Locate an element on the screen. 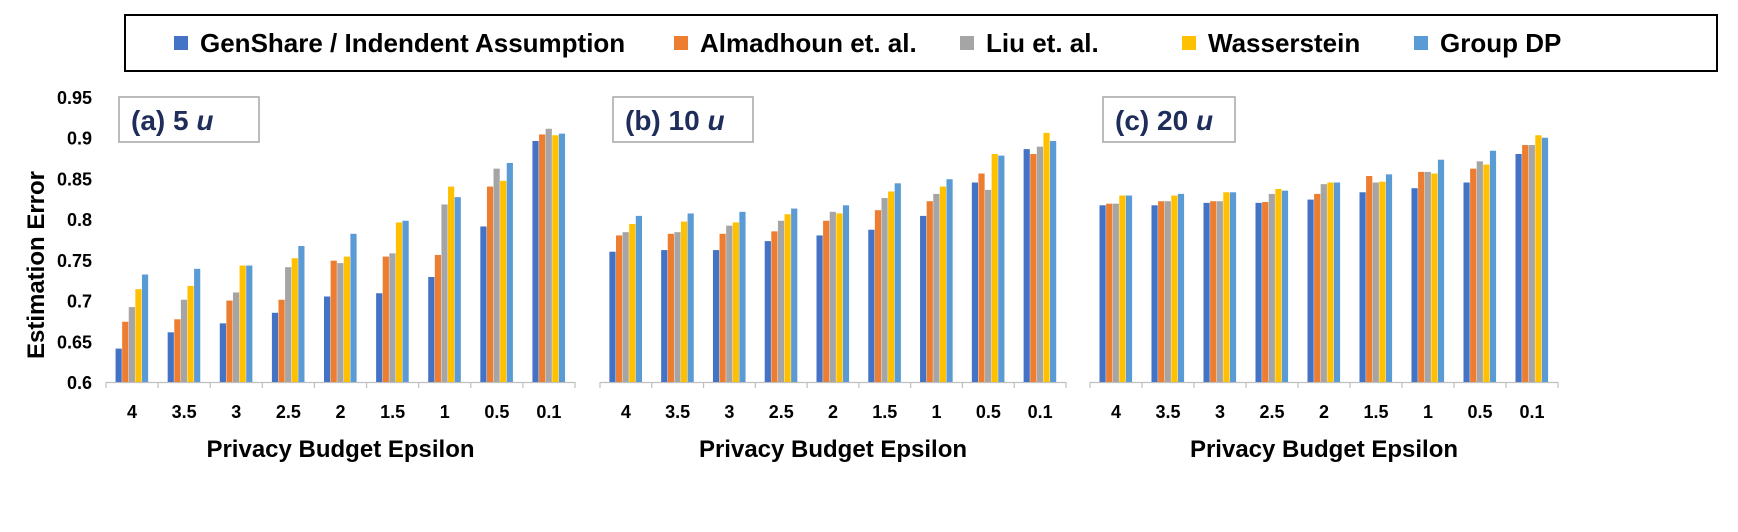 Image resolution: width=1738 pixels, height=532 pixels. legend-label: GenShare / Indendent Assumption is located at coordinates (413, 42).